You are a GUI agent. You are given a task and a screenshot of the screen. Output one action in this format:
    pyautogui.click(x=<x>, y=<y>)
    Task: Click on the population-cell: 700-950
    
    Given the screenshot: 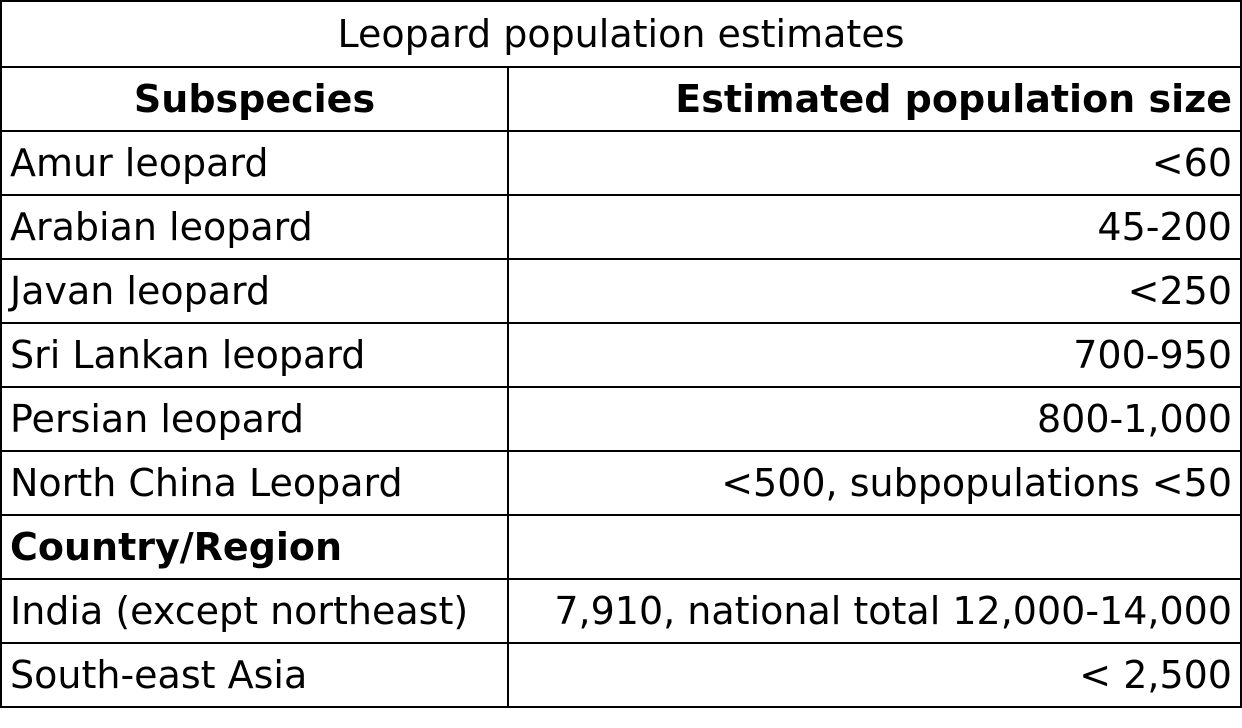 What is the action you would take?
    pyautogui.click(x=874, y=355)
    